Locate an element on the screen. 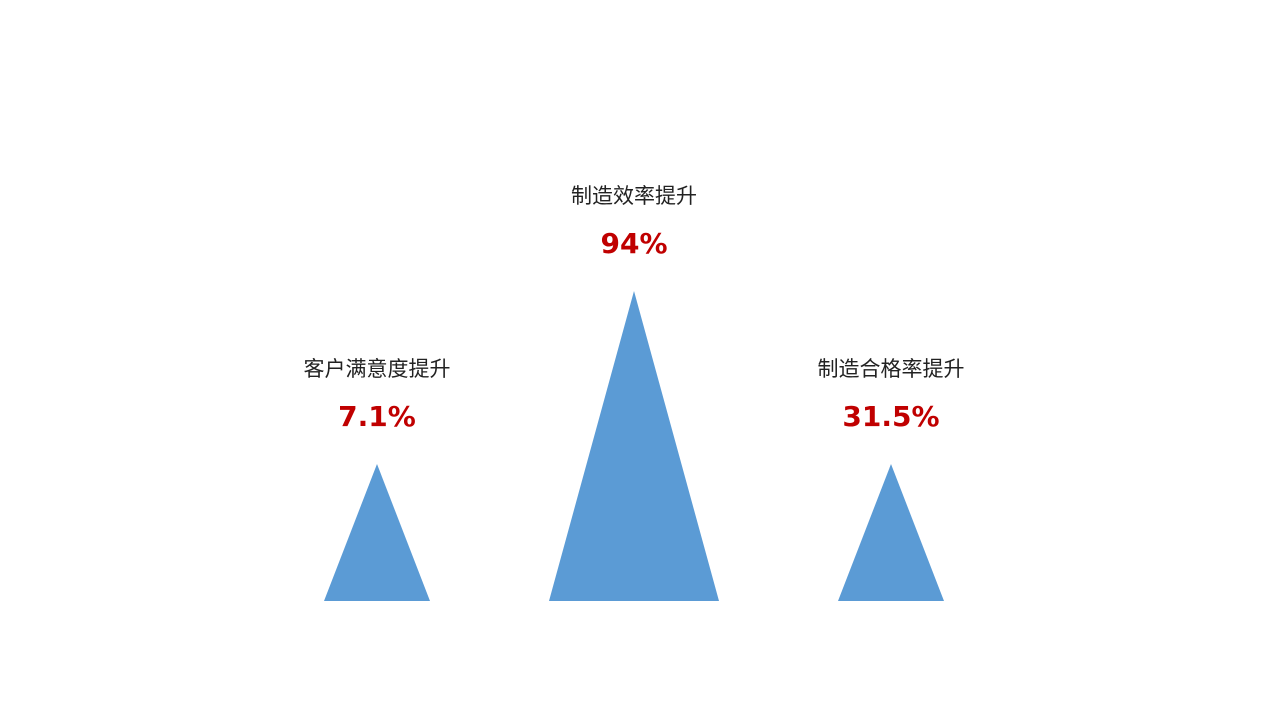 This screenshot has height=714, width=1264. bar-group-1: 制造效率提升 94% is located at coordinates (634, 392).